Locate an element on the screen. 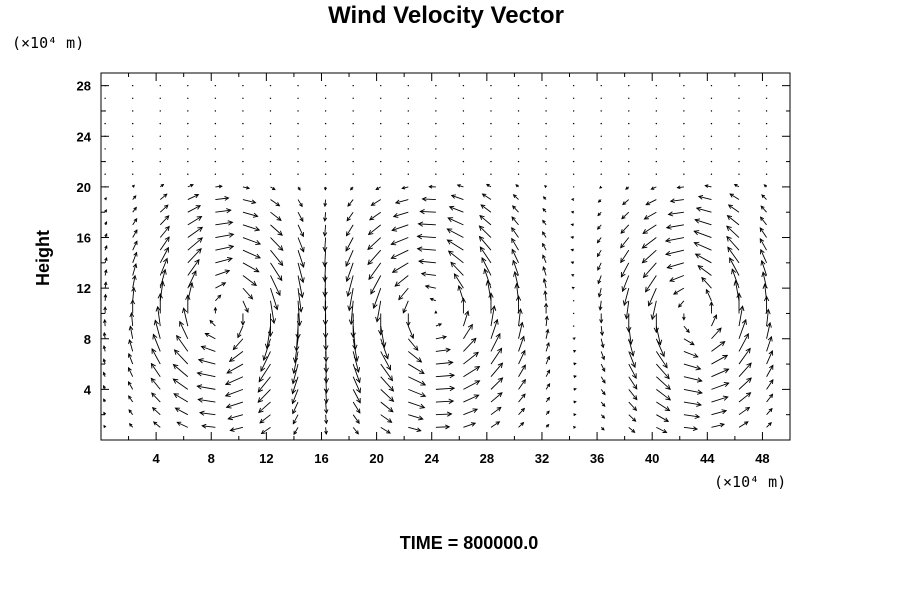 The width and height of the screenshot is (900, 600). y-tick-label: 16 is located at coordinates (84, 238).